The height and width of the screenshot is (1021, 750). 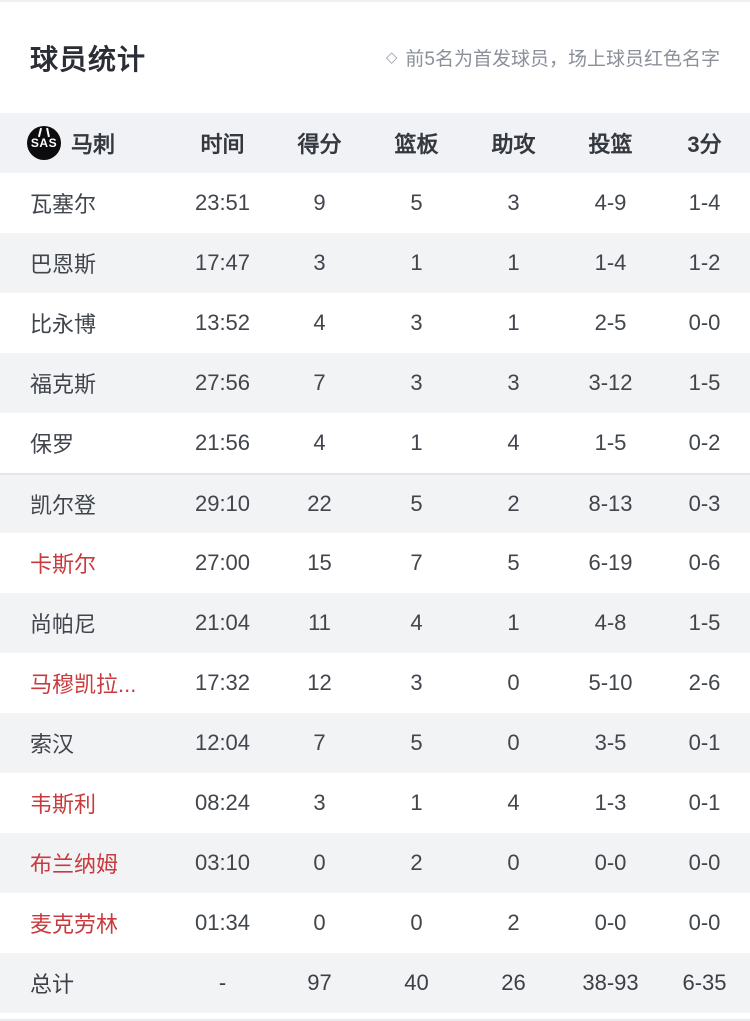 What do you see at coordinates (704, 202) in the screenshot?
I see `player-3pt: 1-4` at bounding box center [704, 202].